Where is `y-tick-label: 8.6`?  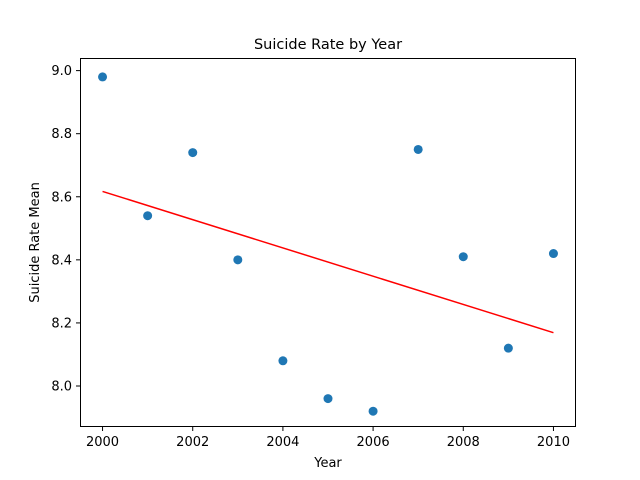
y-tick-label: 8.6 is located at coordinates (61, 197).